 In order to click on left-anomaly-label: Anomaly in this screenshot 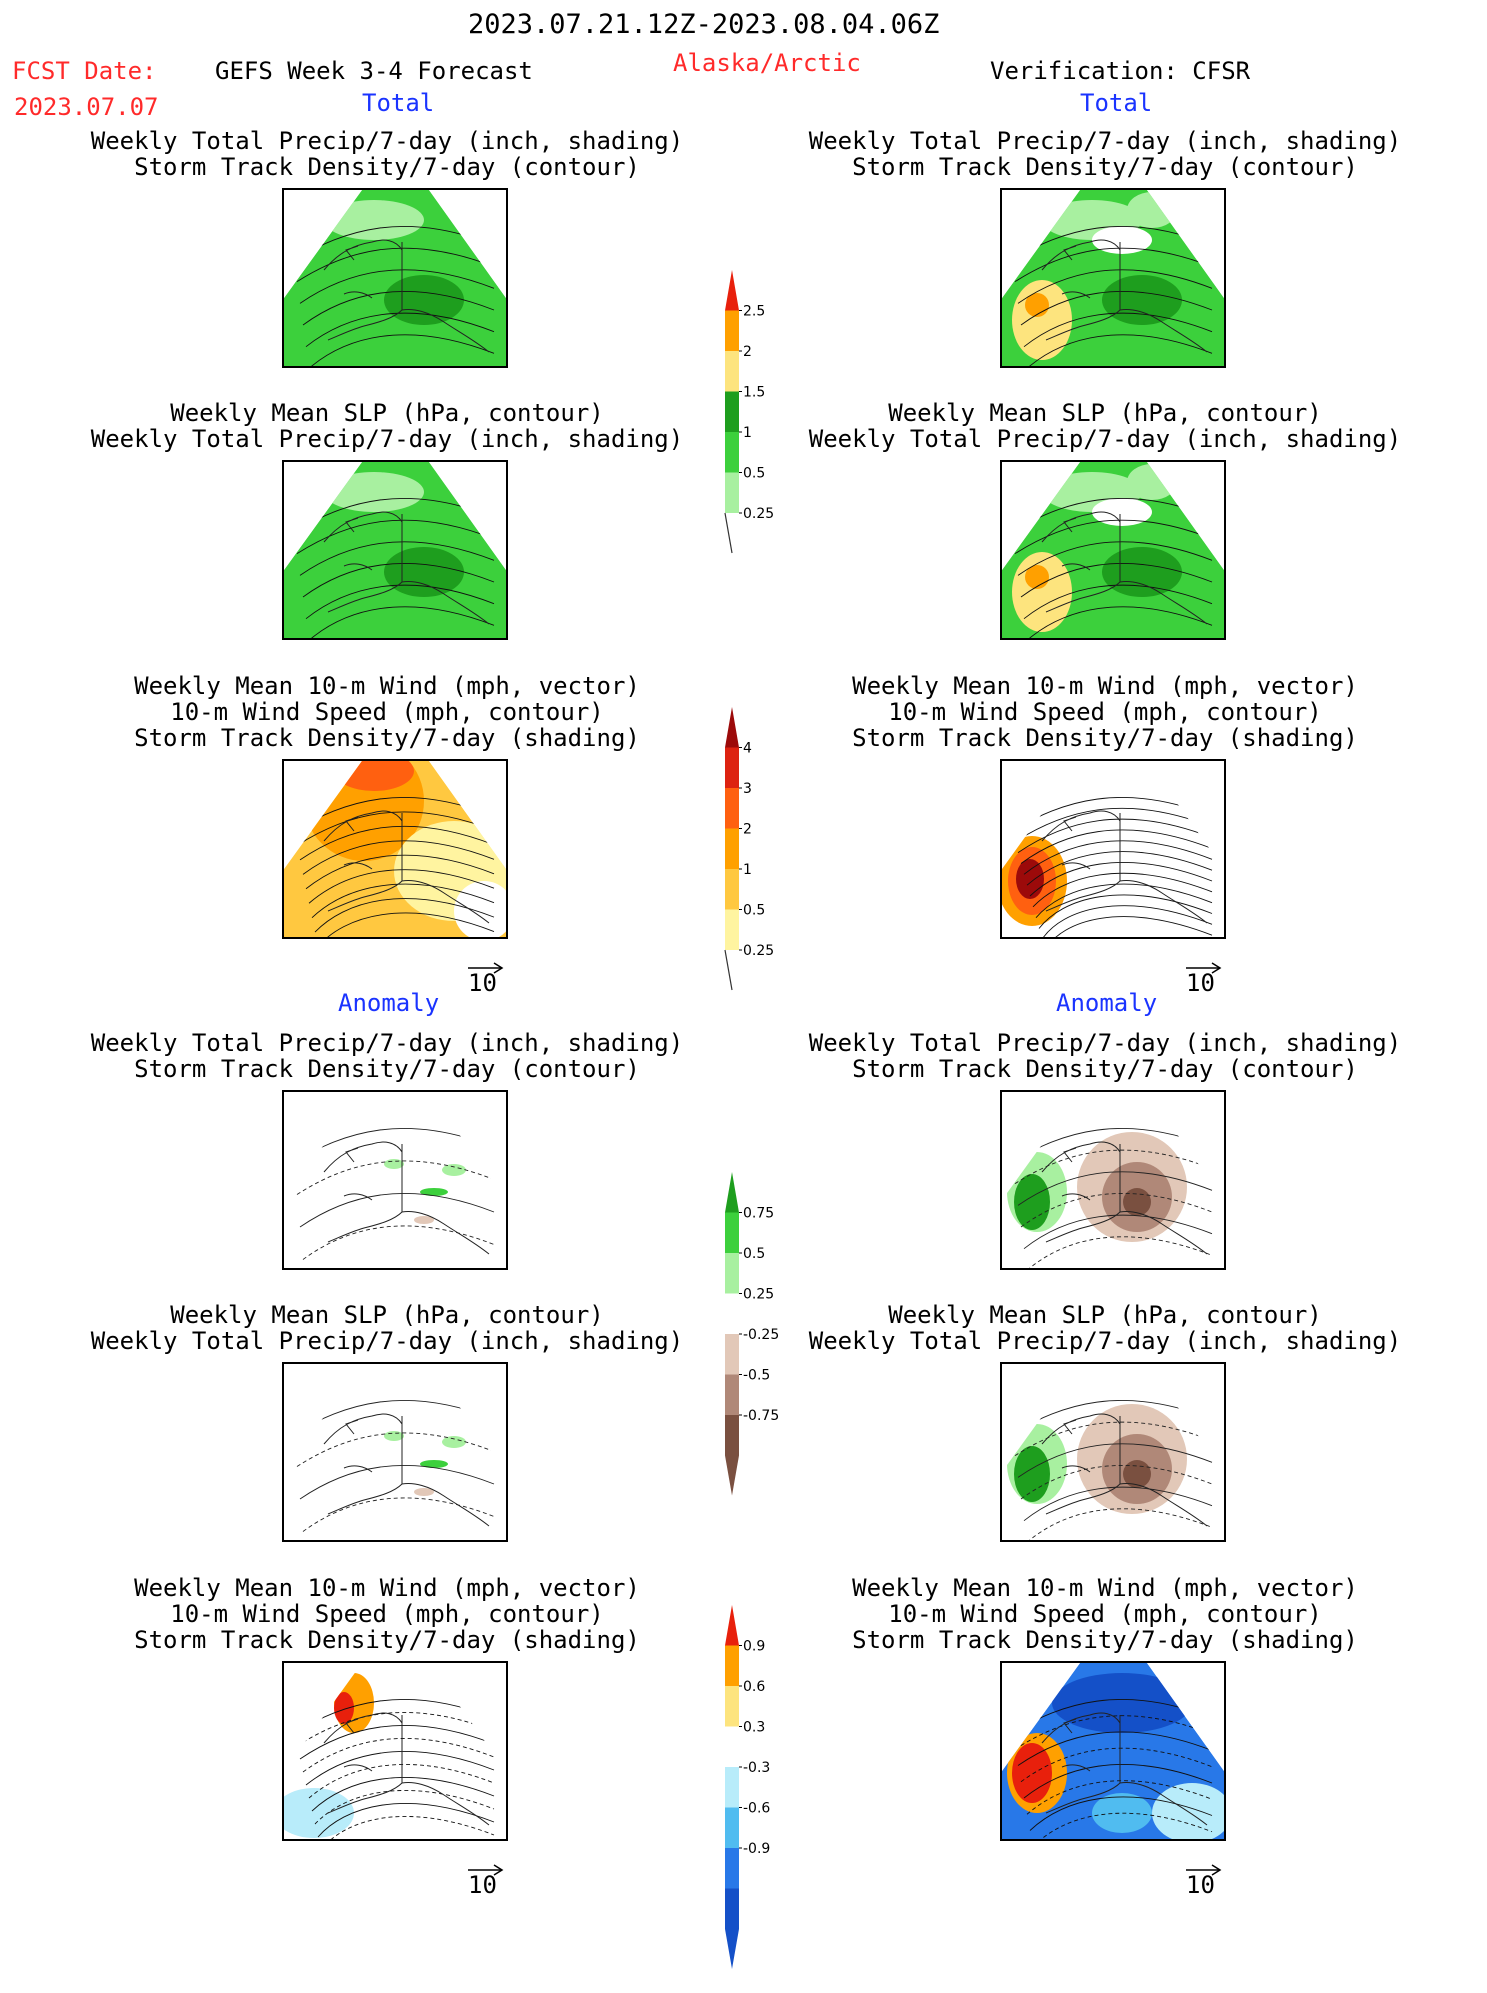, I will do `click(389, 1003)`.